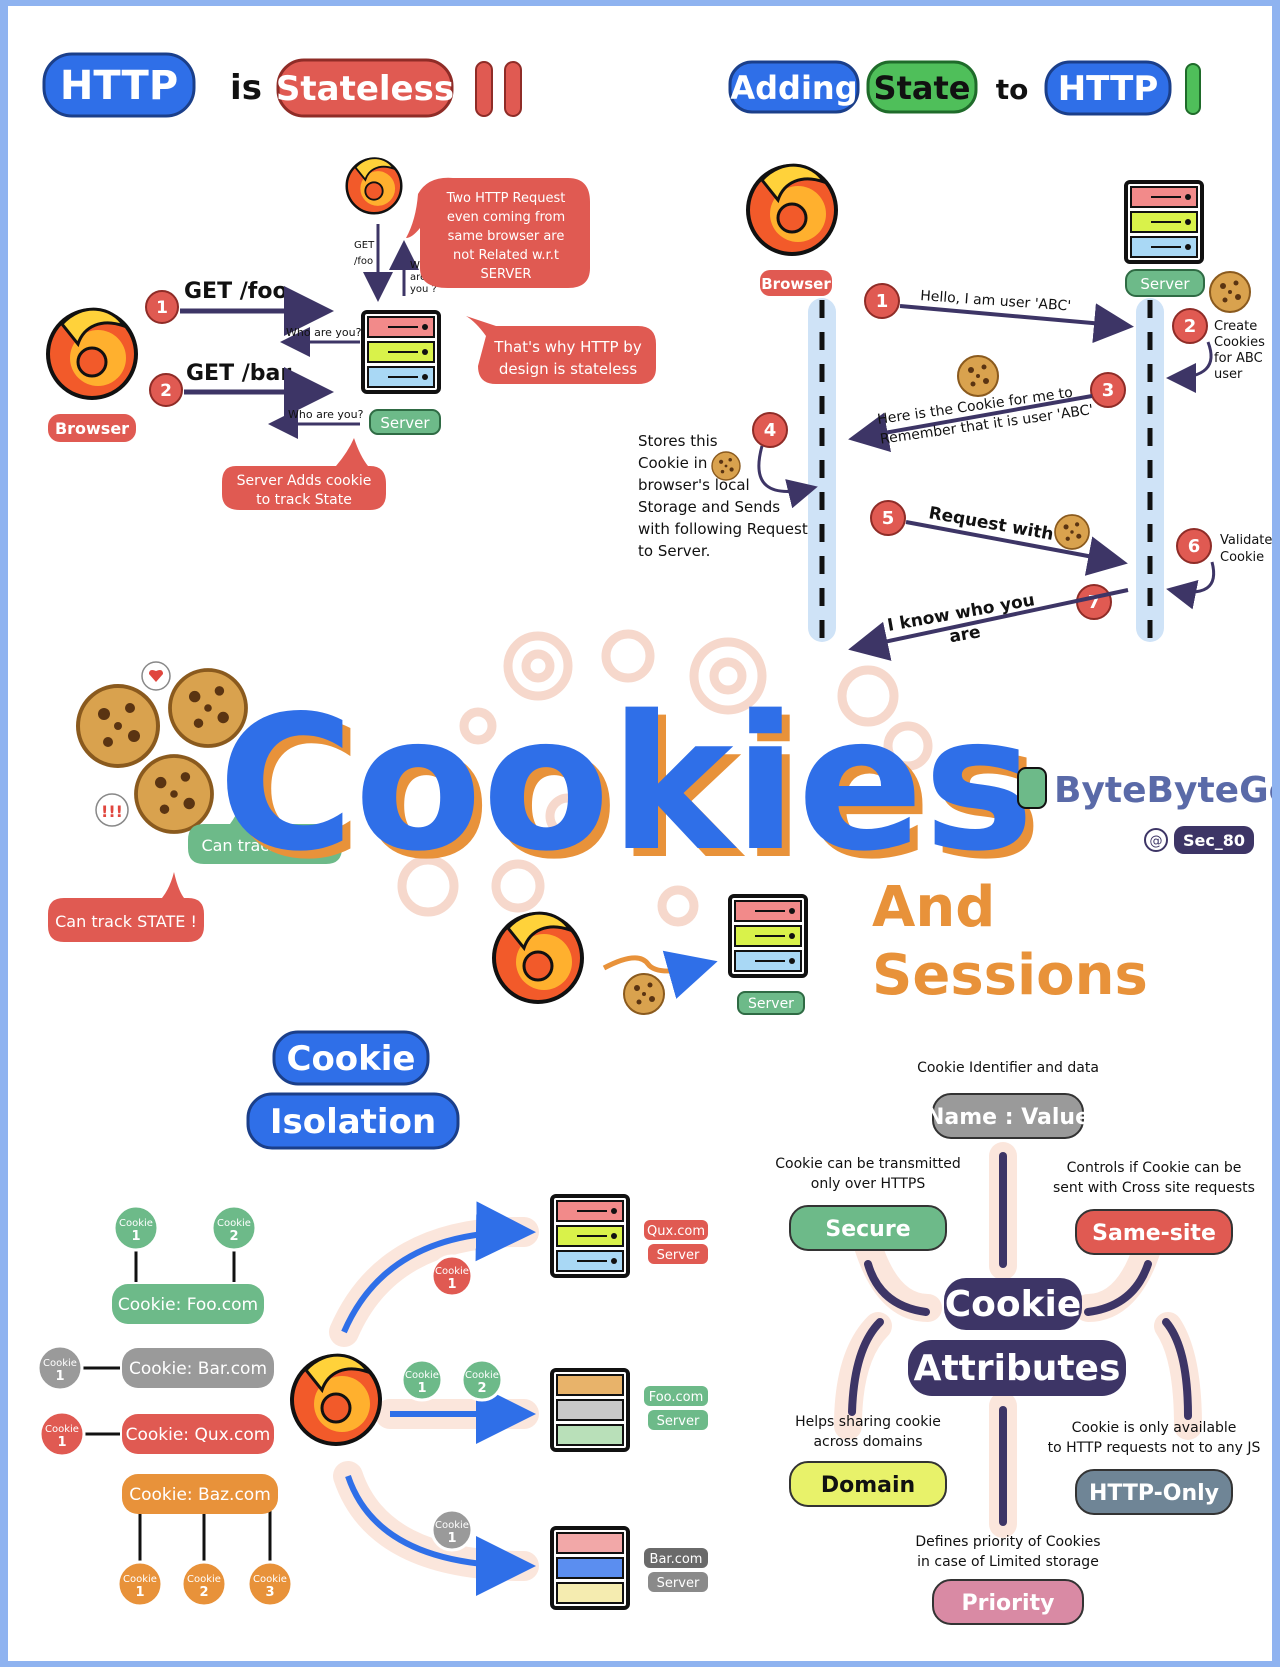 The width and height of the screenshot is (1280, 1667). I want to click on star-icon, so click(248, 768).